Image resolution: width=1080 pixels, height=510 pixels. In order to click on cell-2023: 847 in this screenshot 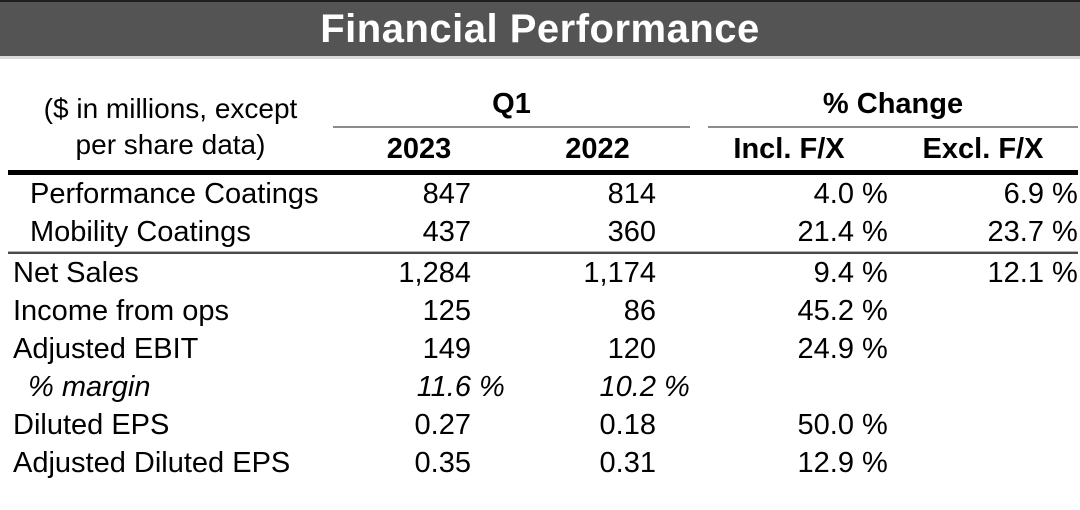, I will do `click(419, 194)`.